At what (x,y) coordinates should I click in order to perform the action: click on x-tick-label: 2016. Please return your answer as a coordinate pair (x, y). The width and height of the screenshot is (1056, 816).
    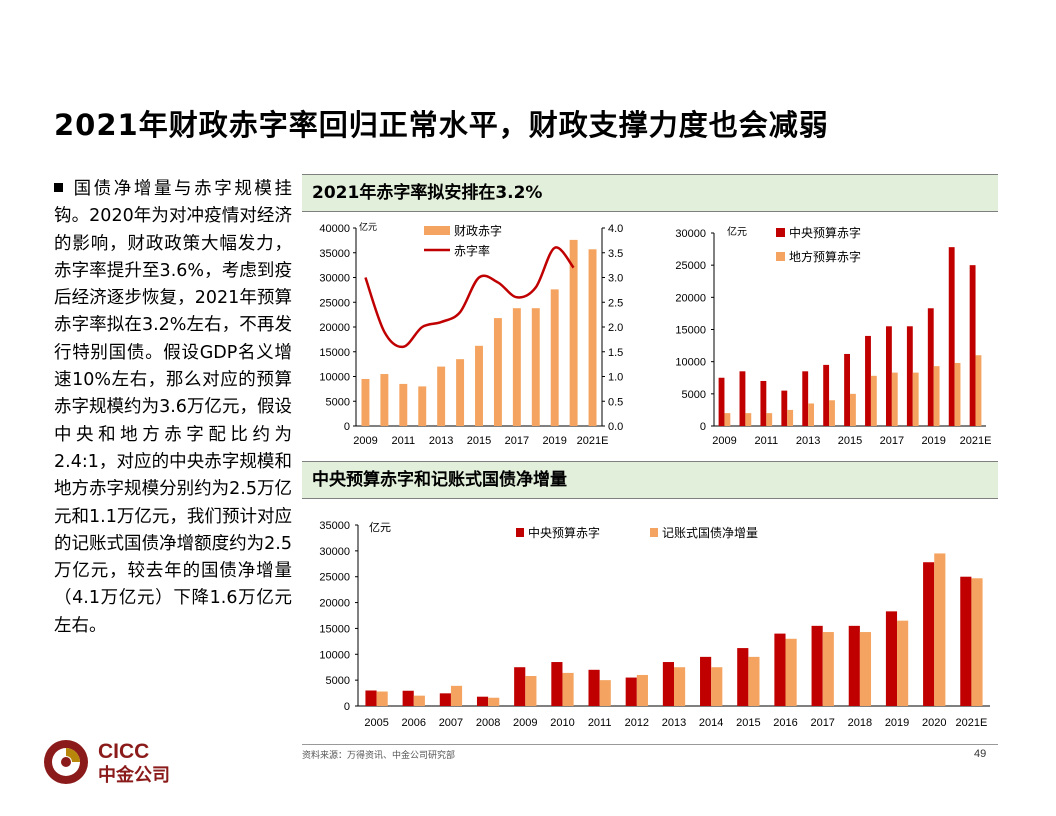
    Looking at the image, I should click on (785, 723).